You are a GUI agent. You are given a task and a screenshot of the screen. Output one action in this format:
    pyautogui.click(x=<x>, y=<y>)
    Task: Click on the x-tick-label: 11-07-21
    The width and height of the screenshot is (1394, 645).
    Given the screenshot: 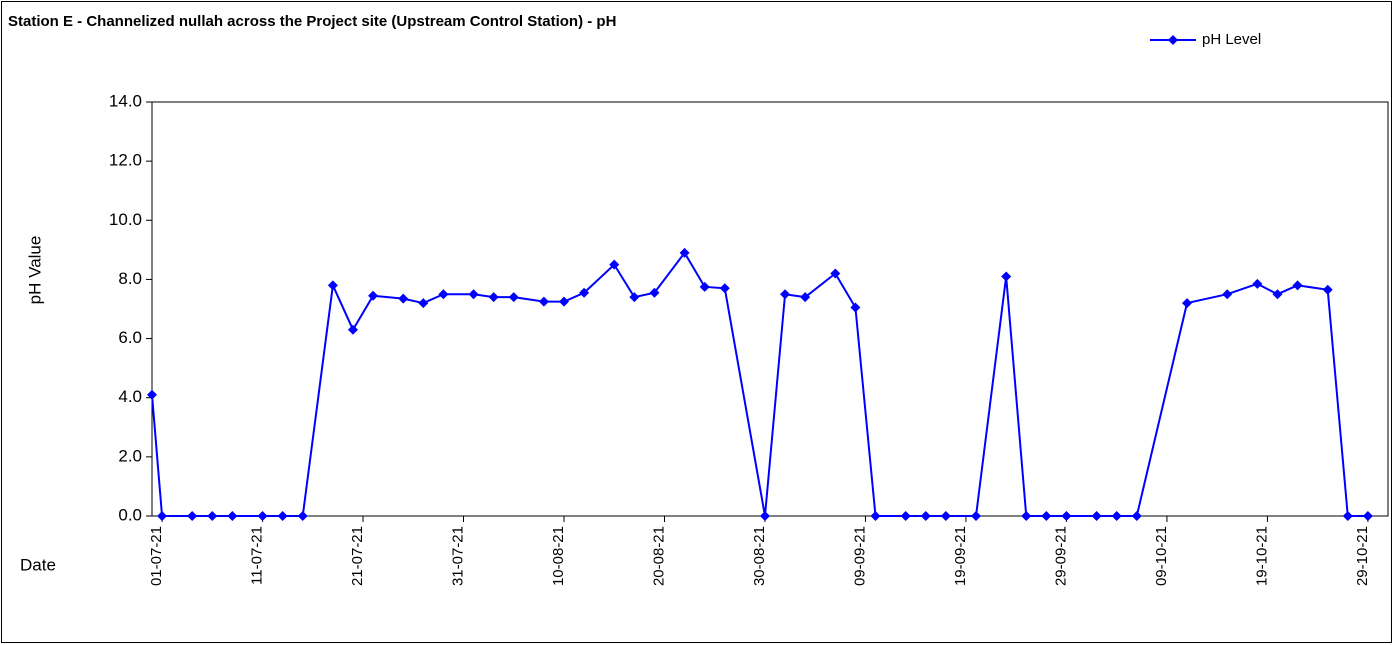 What is the action you would take?
    pyautogui.click(x=257, y=555)
    